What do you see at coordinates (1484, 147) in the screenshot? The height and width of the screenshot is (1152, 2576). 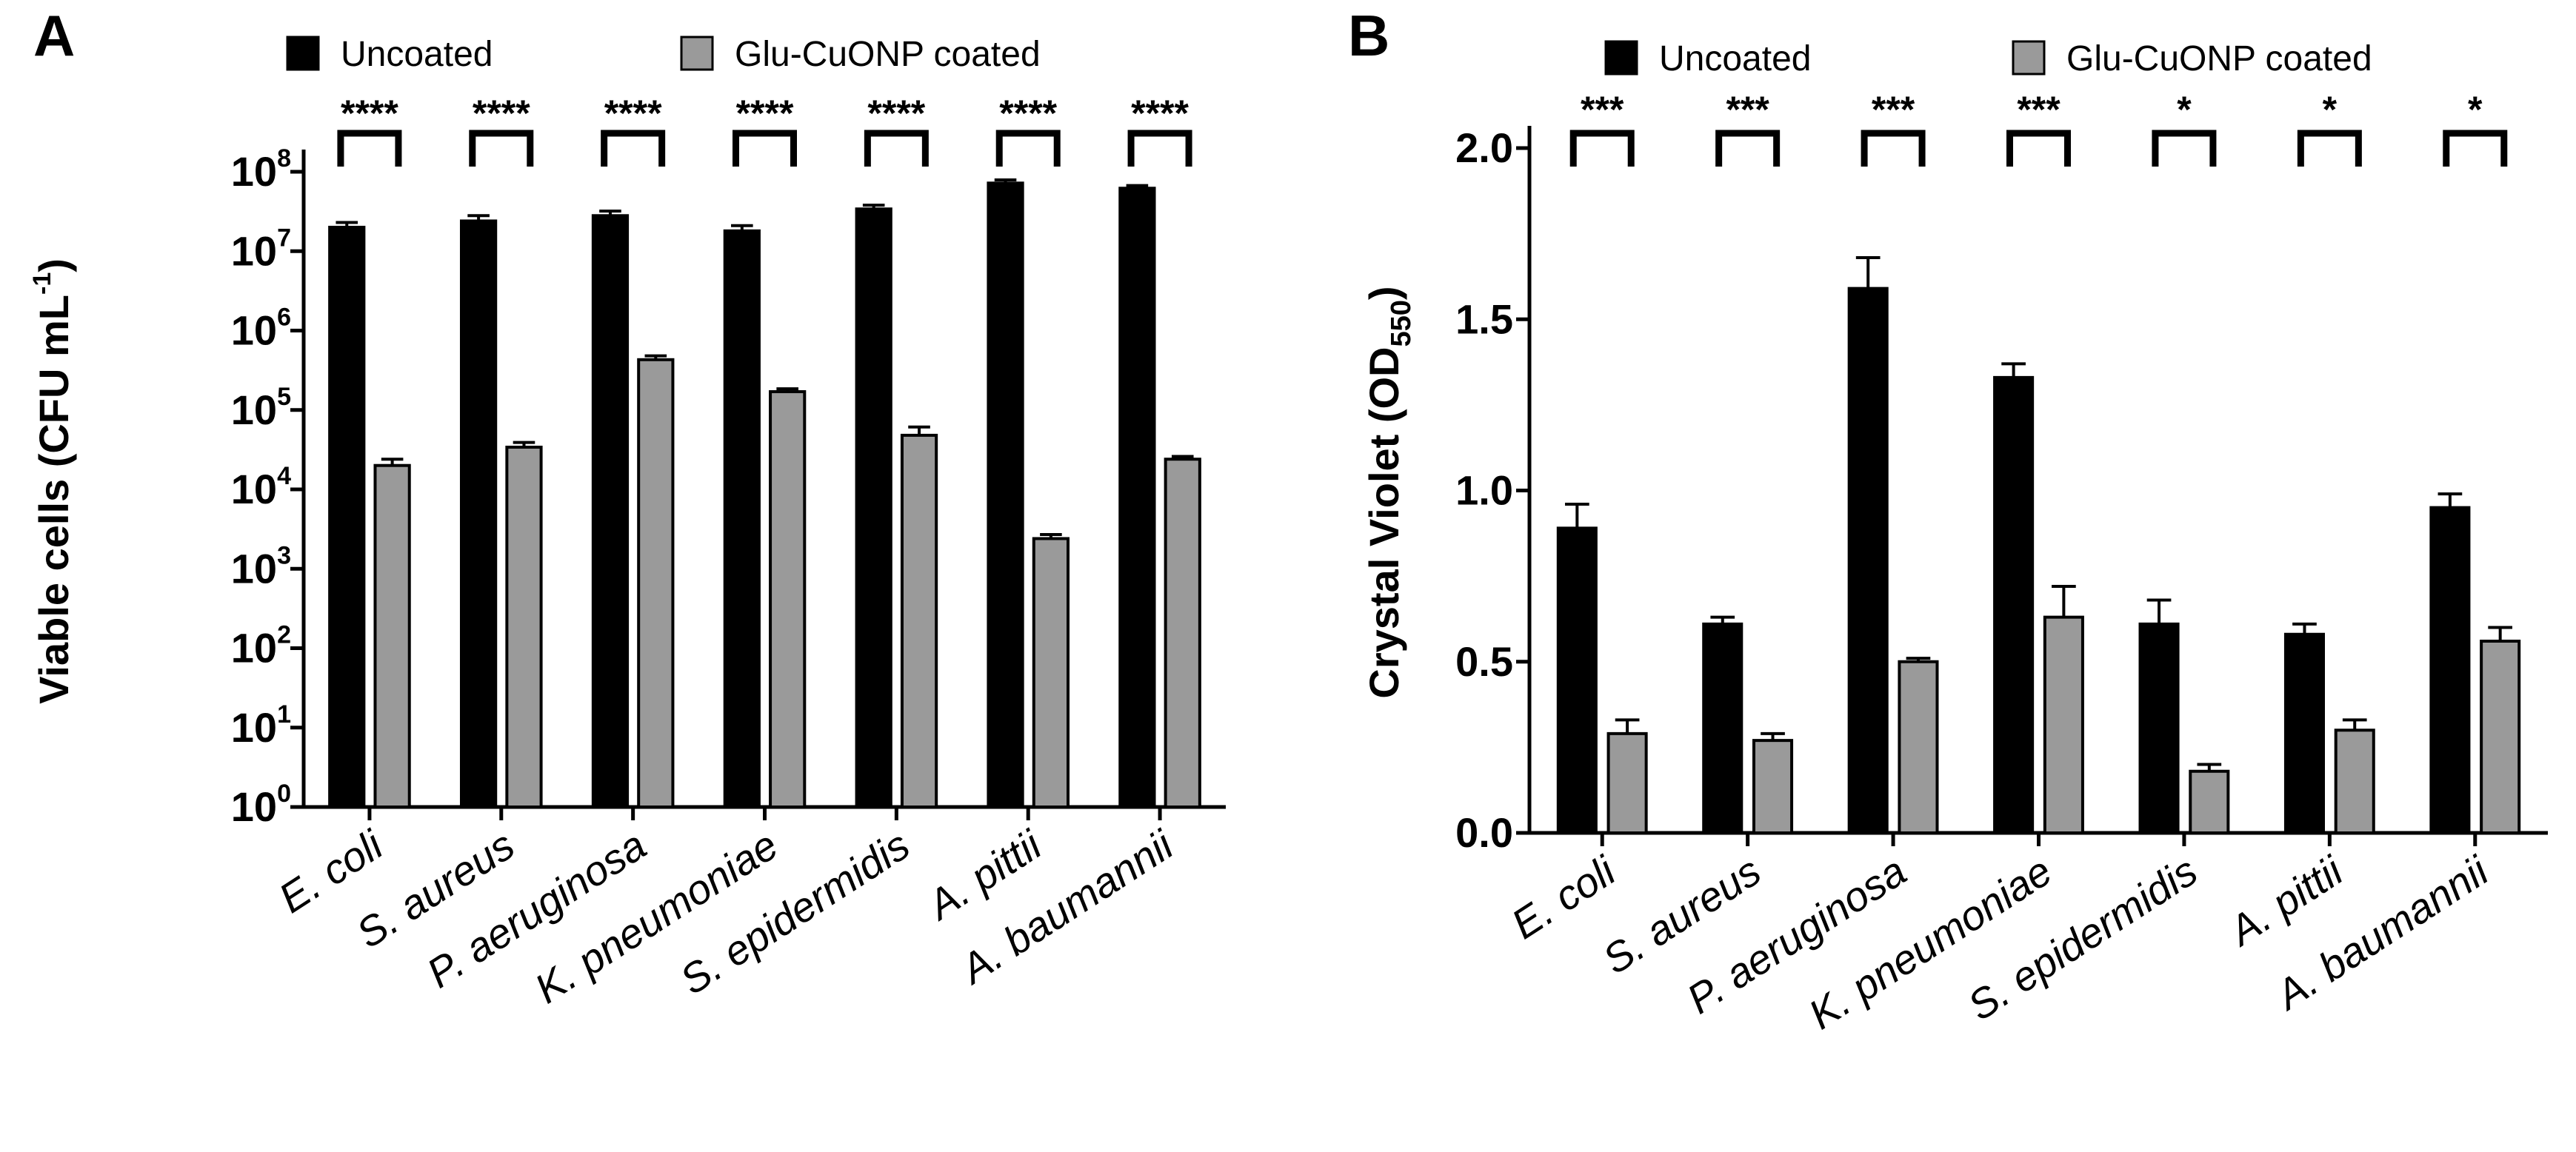 I see `y-tick-label: 2.0` at bounding box center [1484, 147].